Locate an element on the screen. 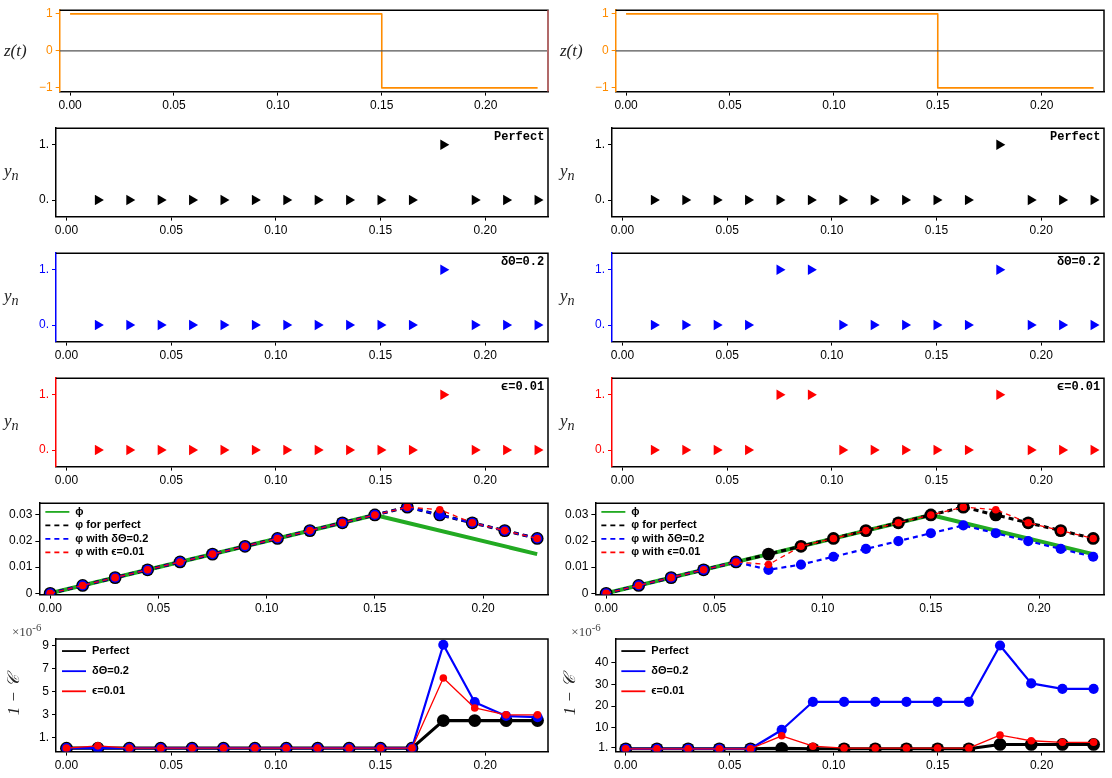  legend-label: φ with ϵ=0.01 is located at coordinates (666, 551).